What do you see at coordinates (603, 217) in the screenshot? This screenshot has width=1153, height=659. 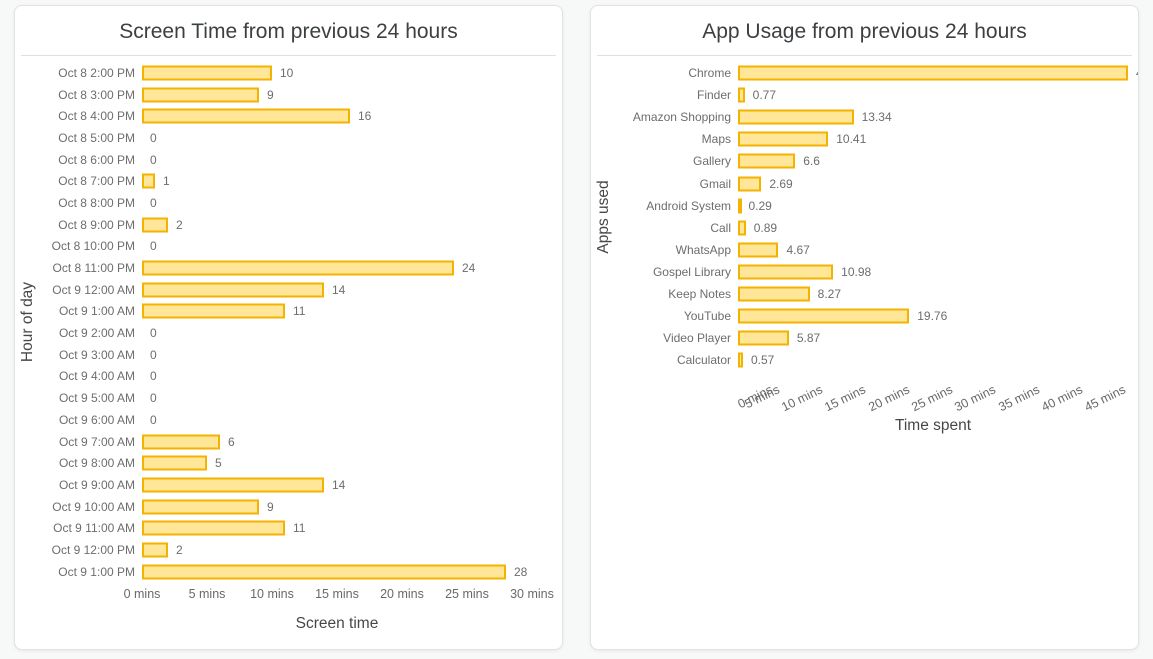 I see `y-axis-title: Apps used` at bounding box center [603, 217].